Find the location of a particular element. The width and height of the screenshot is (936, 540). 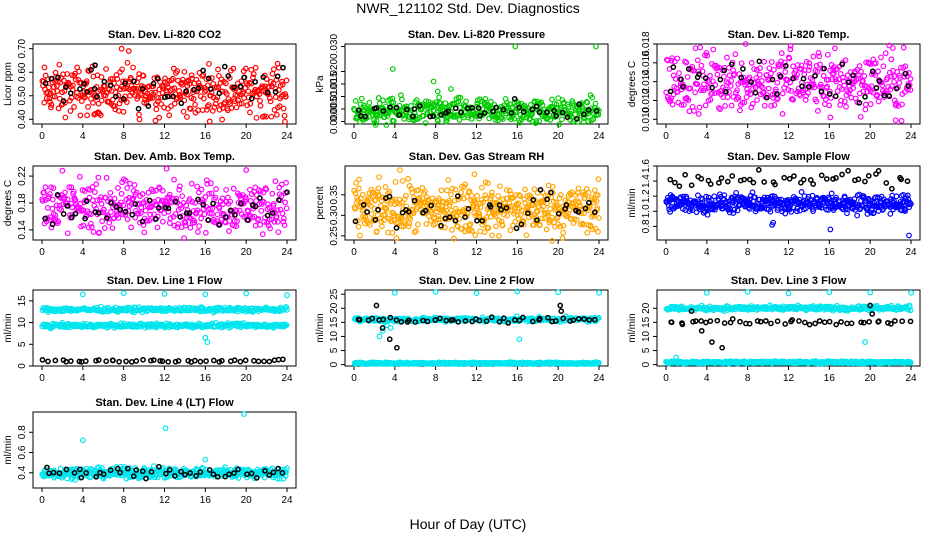

data-points is located at coordinates (164, 203).